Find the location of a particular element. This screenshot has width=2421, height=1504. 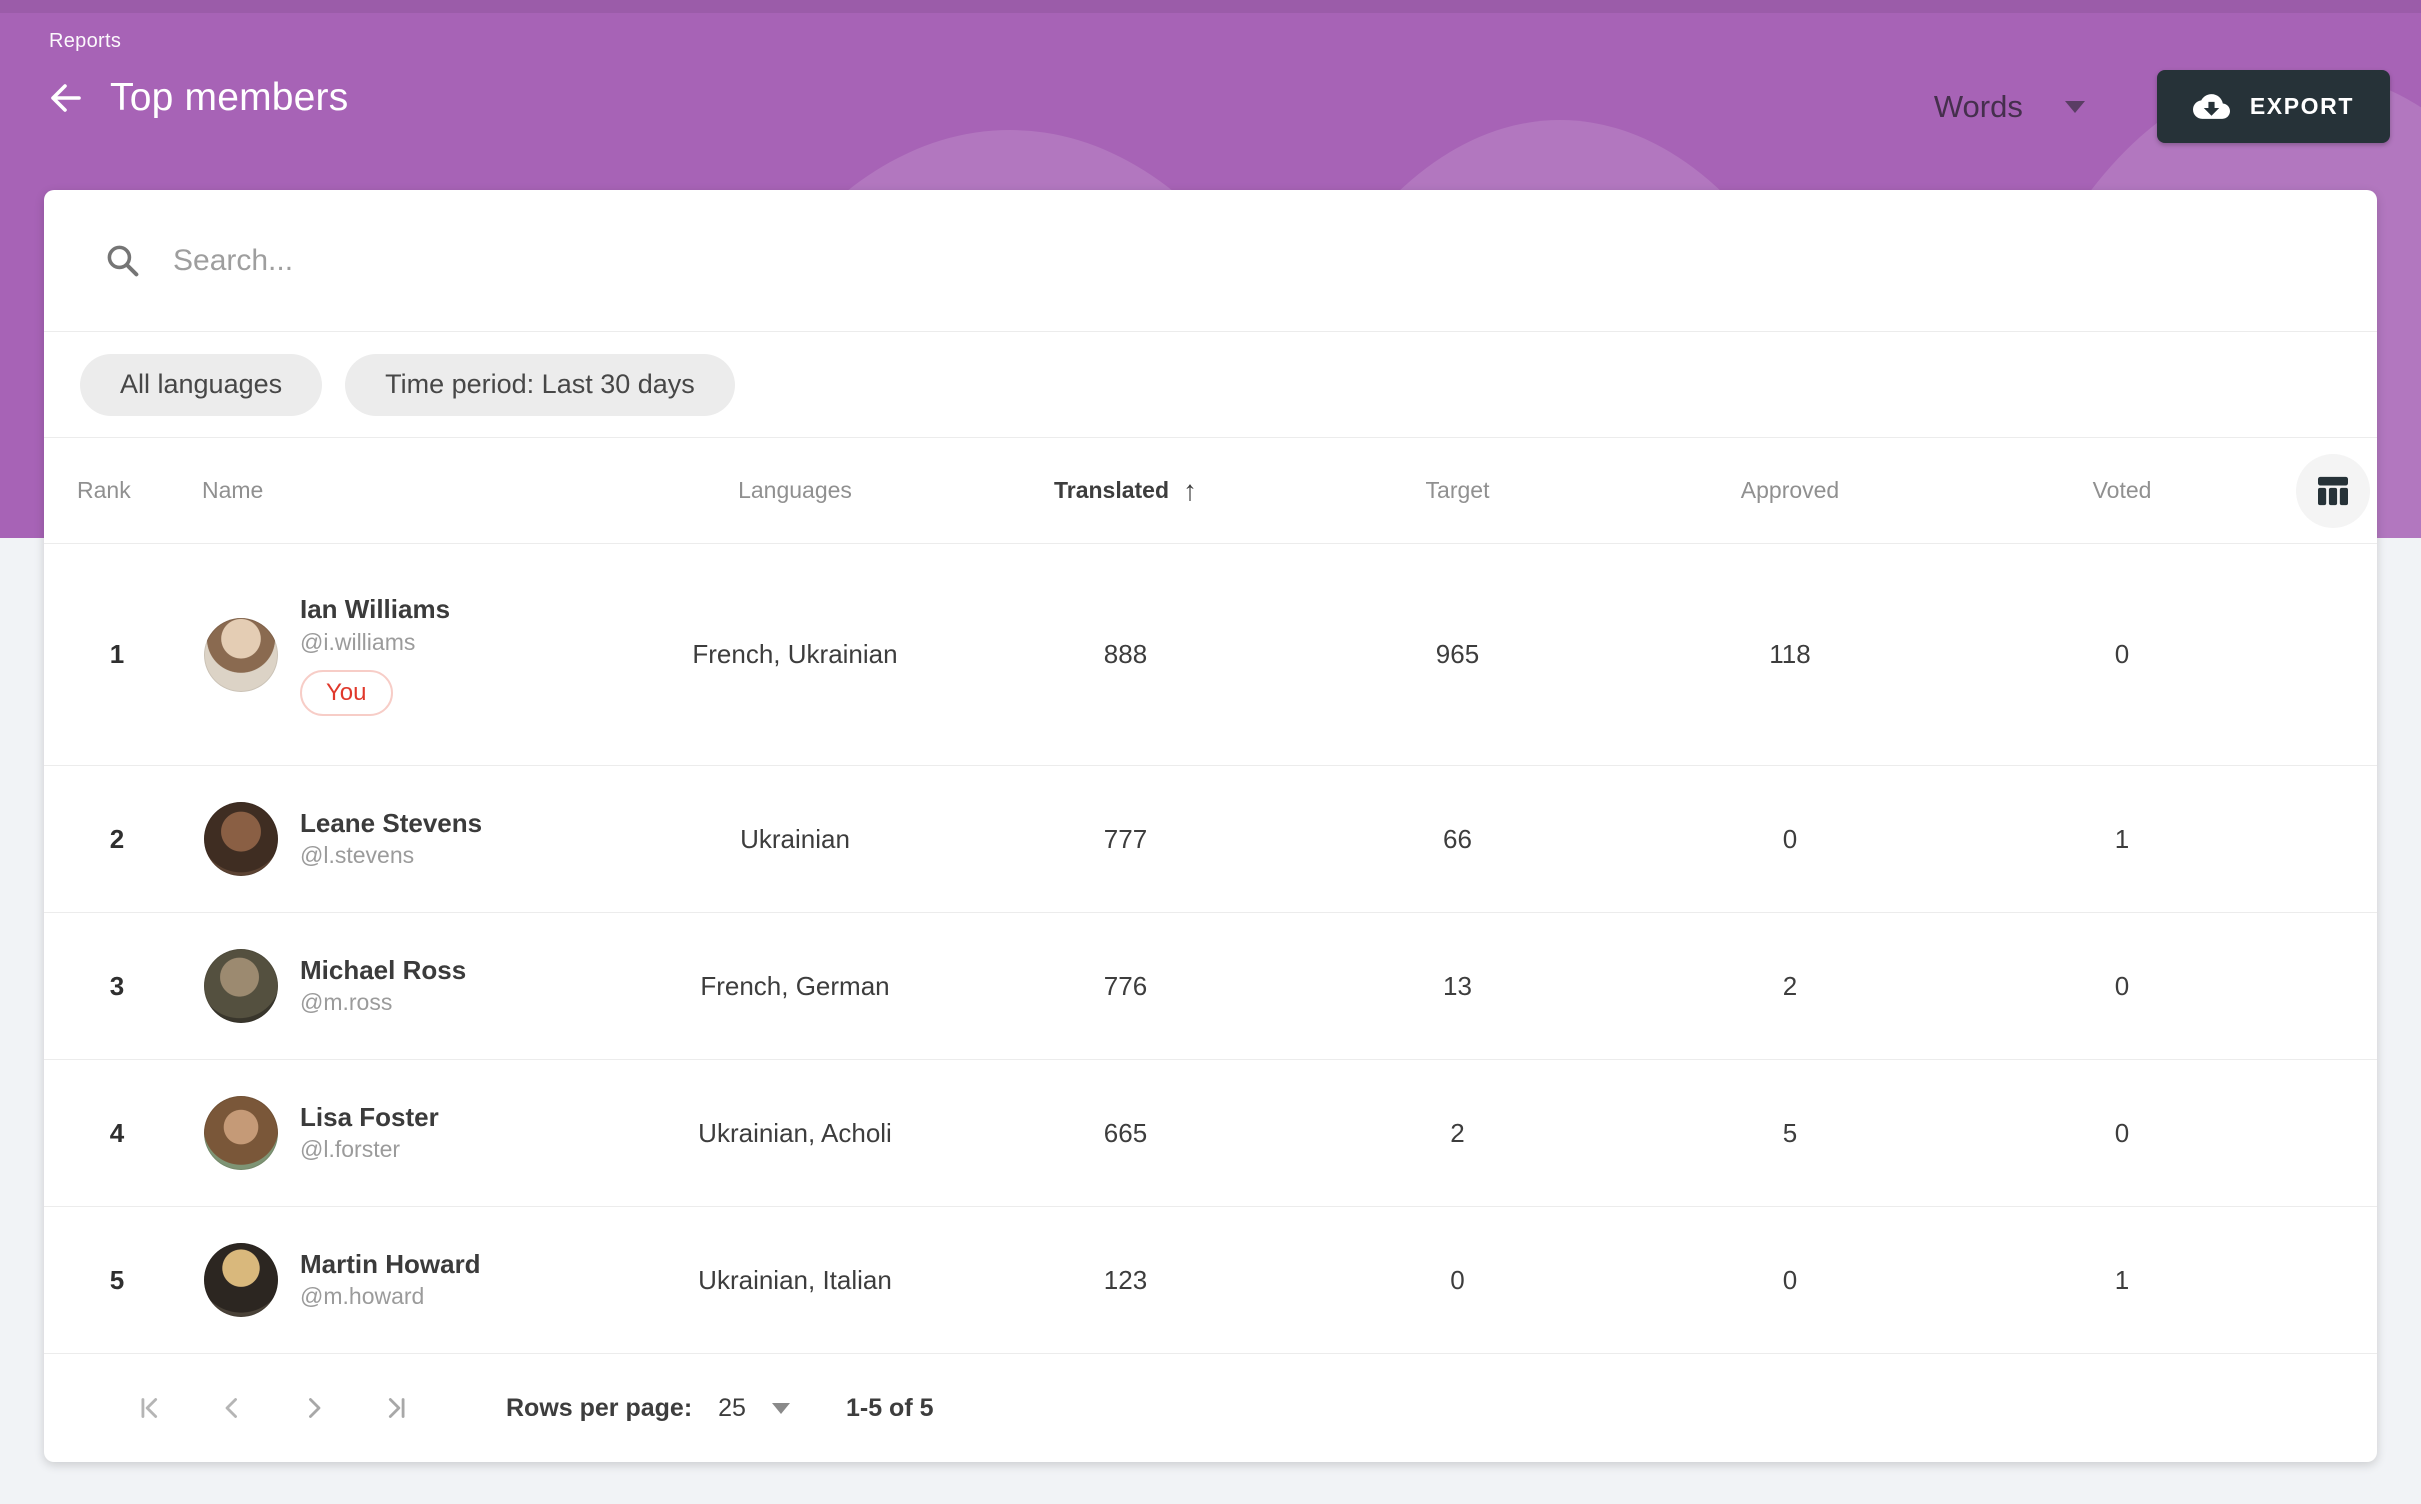

column-header-rank: Rank is located at coordinates (104, 490).